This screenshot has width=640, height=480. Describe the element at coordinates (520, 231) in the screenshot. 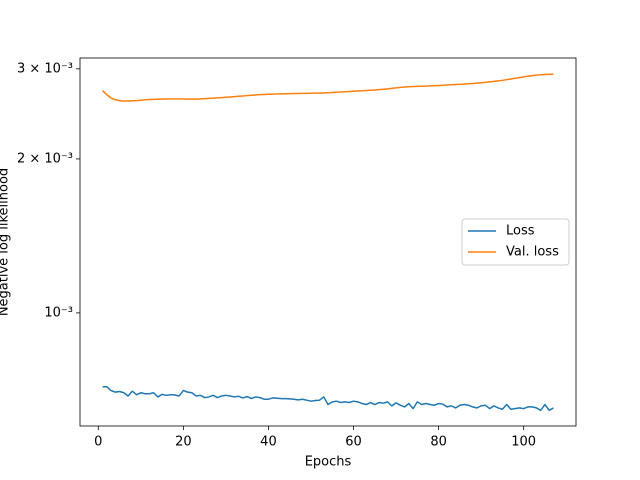

I see `legend-label: Loss` at that location.